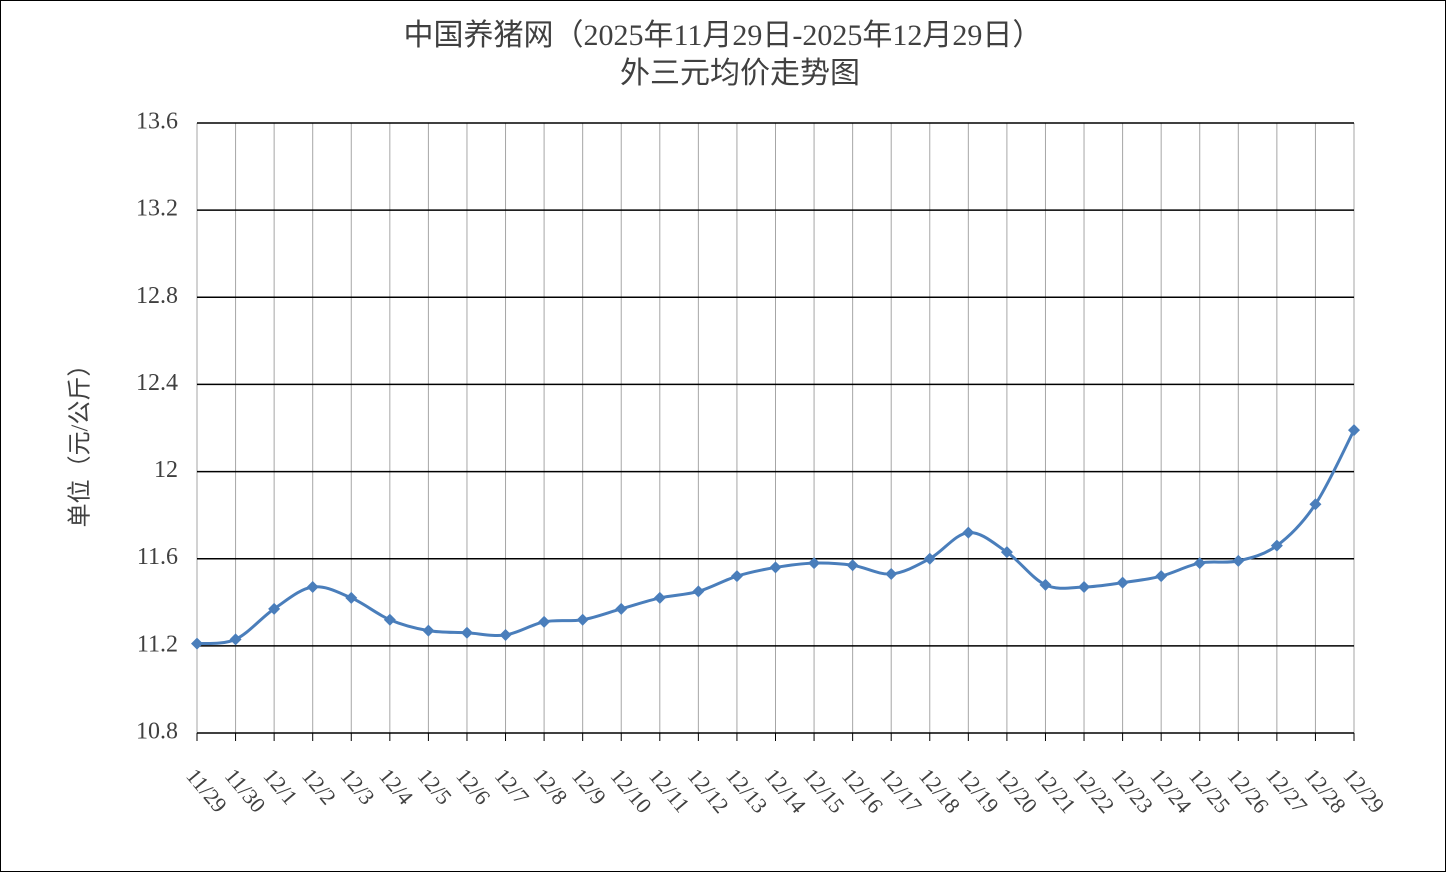 The image size is (1446, 872). I want to click on y-tick-label: 12.4, so click(157, 383).